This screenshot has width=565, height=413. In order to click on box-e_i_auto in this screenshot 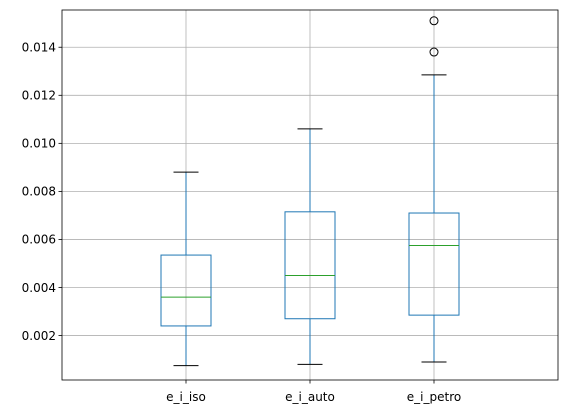, I will do `click(310, 246)`.